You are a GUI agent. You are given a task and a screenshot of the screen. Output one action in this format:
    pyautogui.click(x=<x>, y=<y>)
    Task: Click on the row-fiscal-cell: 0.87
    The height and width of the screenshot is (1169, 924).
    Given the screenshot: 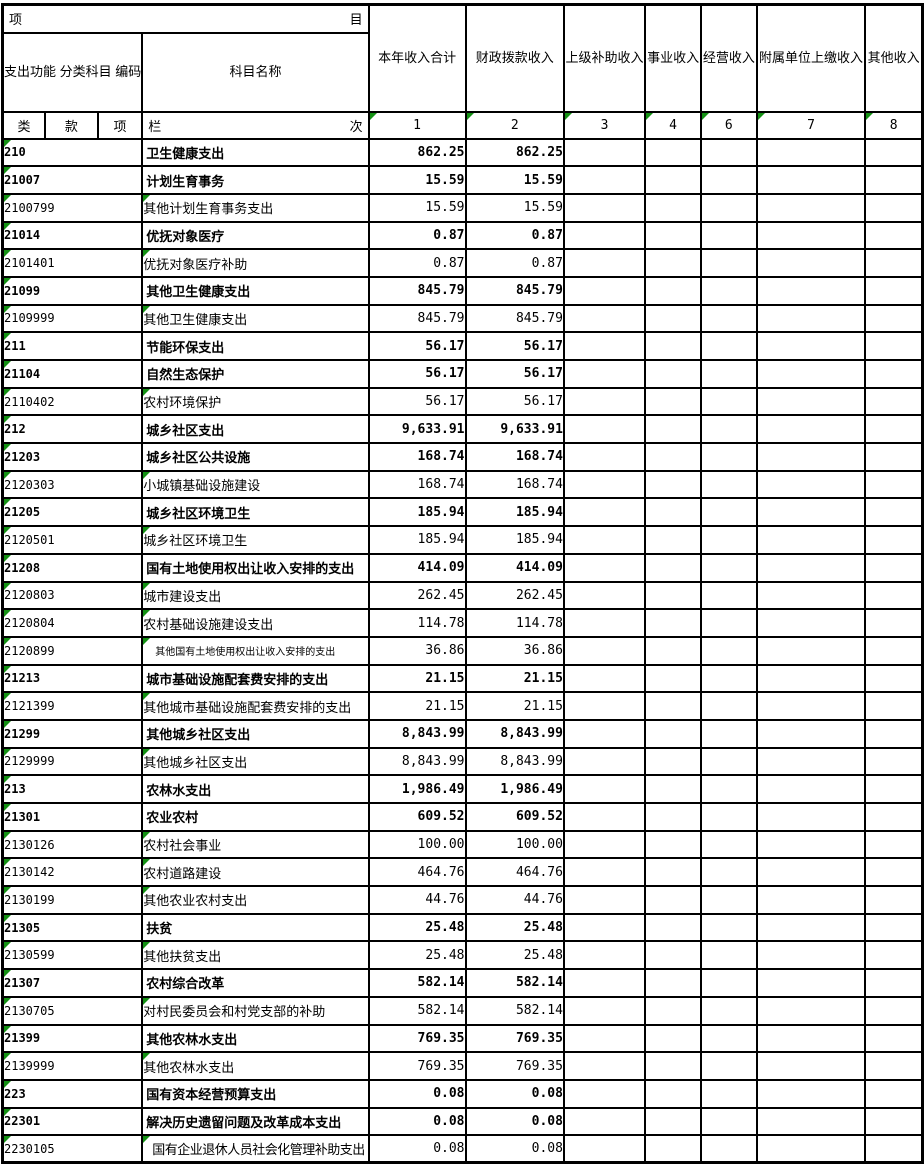 What is the action you would take?
    pyautogui.click(x=514, y=235)
    